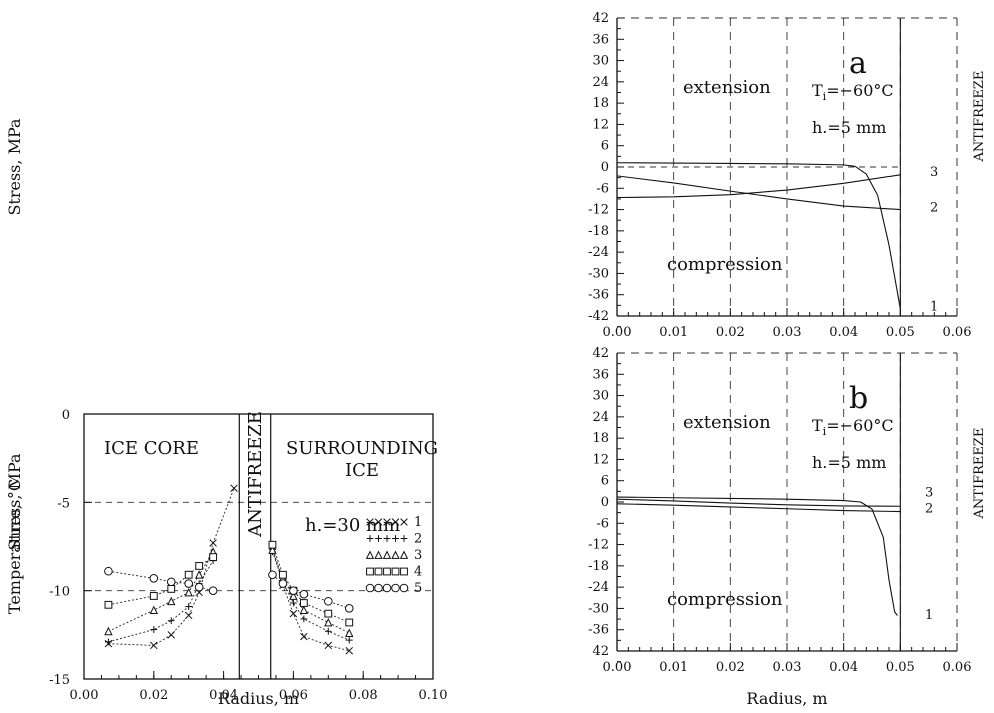 This screenshot has width=994, height=713. I want to click on temperature-frame, so click(258, 546).